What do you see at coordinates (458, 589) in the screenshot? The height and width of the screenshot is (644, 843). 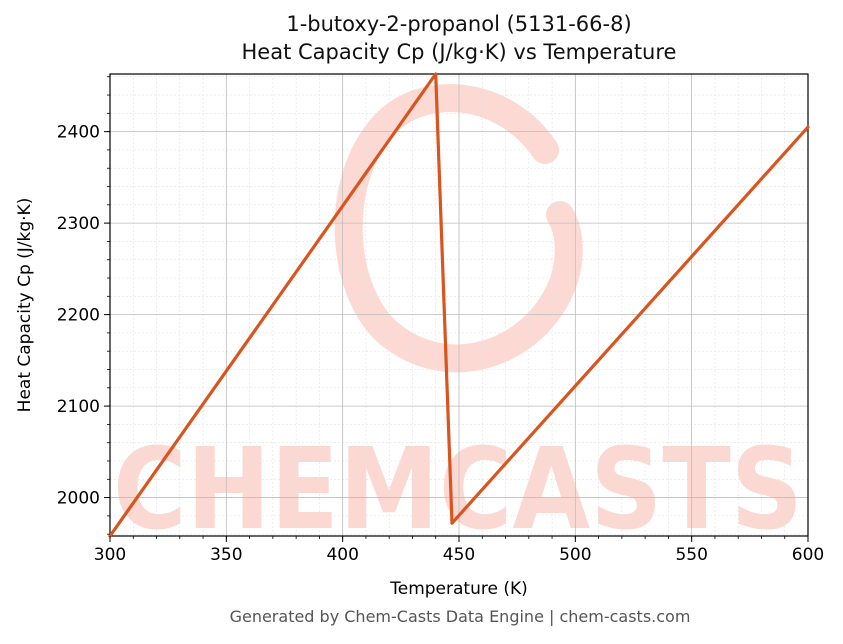 I see `x-axis-label: Temperature (K)` at bounding box center [458, 589].